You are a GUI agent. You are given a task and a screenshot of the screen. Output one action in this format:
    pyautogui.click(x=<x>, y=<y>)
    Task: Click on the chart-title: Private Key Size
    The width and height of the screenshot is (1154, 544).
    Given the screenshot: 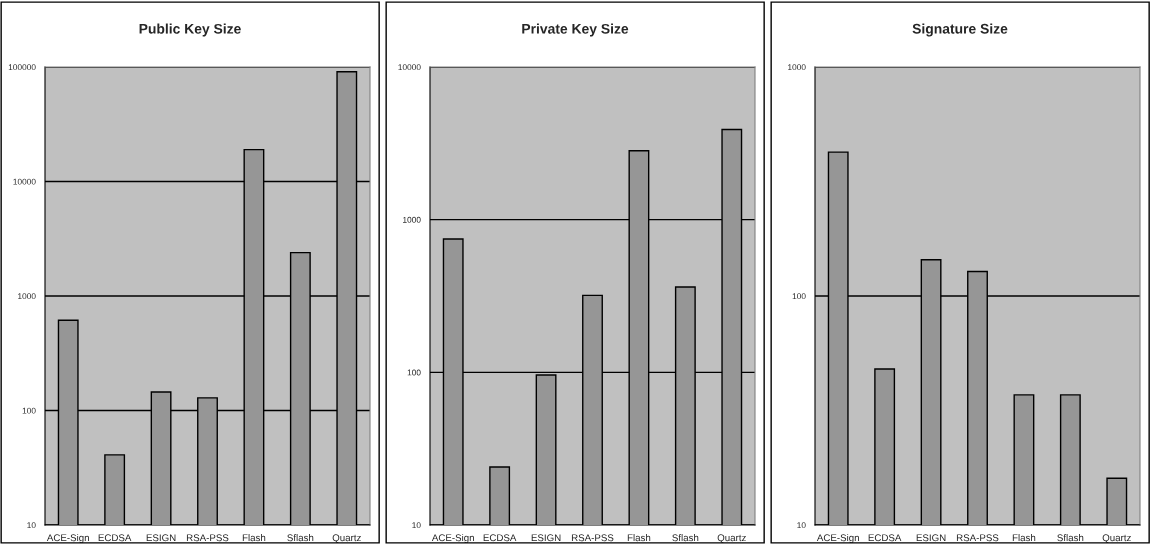 What is the action you would take?
    pyautogui.click(x=575, y=30)
    